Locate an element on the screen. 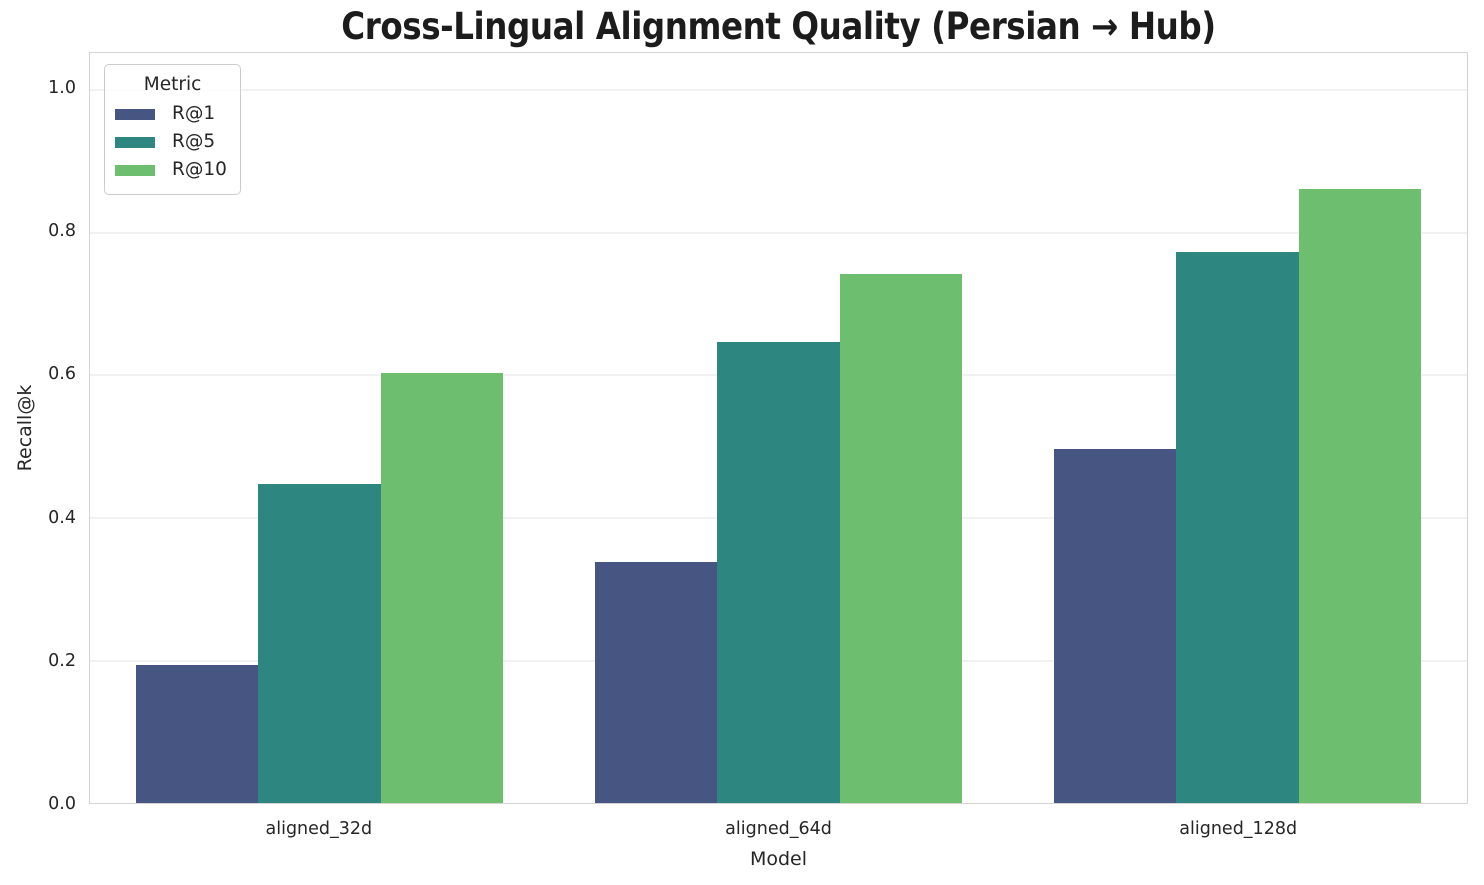 Image resolution: width=1484 pixels, height=885 pixels. y-tick-label: 0.2 is located at coordinates (62, 660).